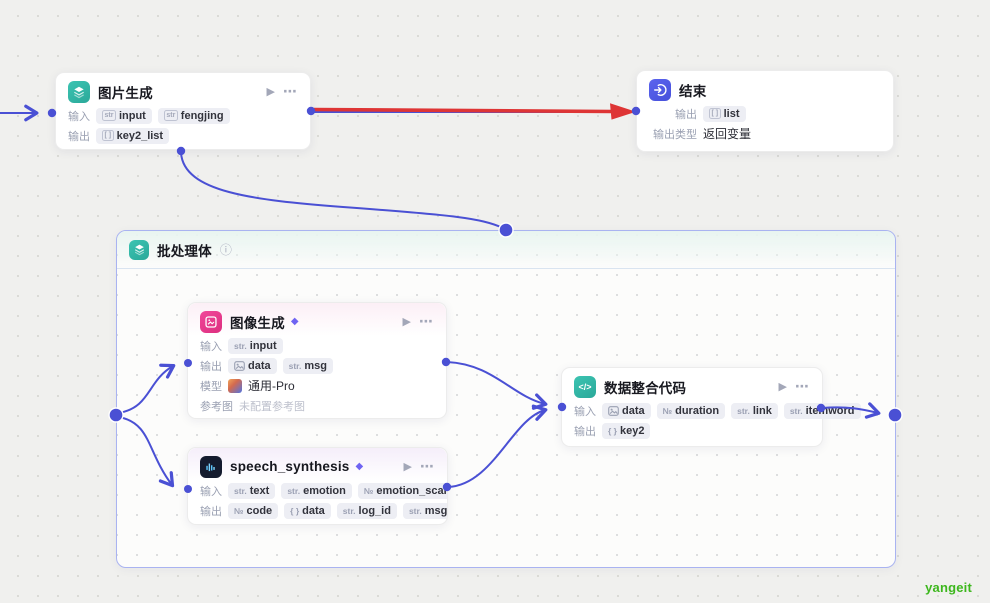  I want to click on param-tag: № code, so click(253, 510).